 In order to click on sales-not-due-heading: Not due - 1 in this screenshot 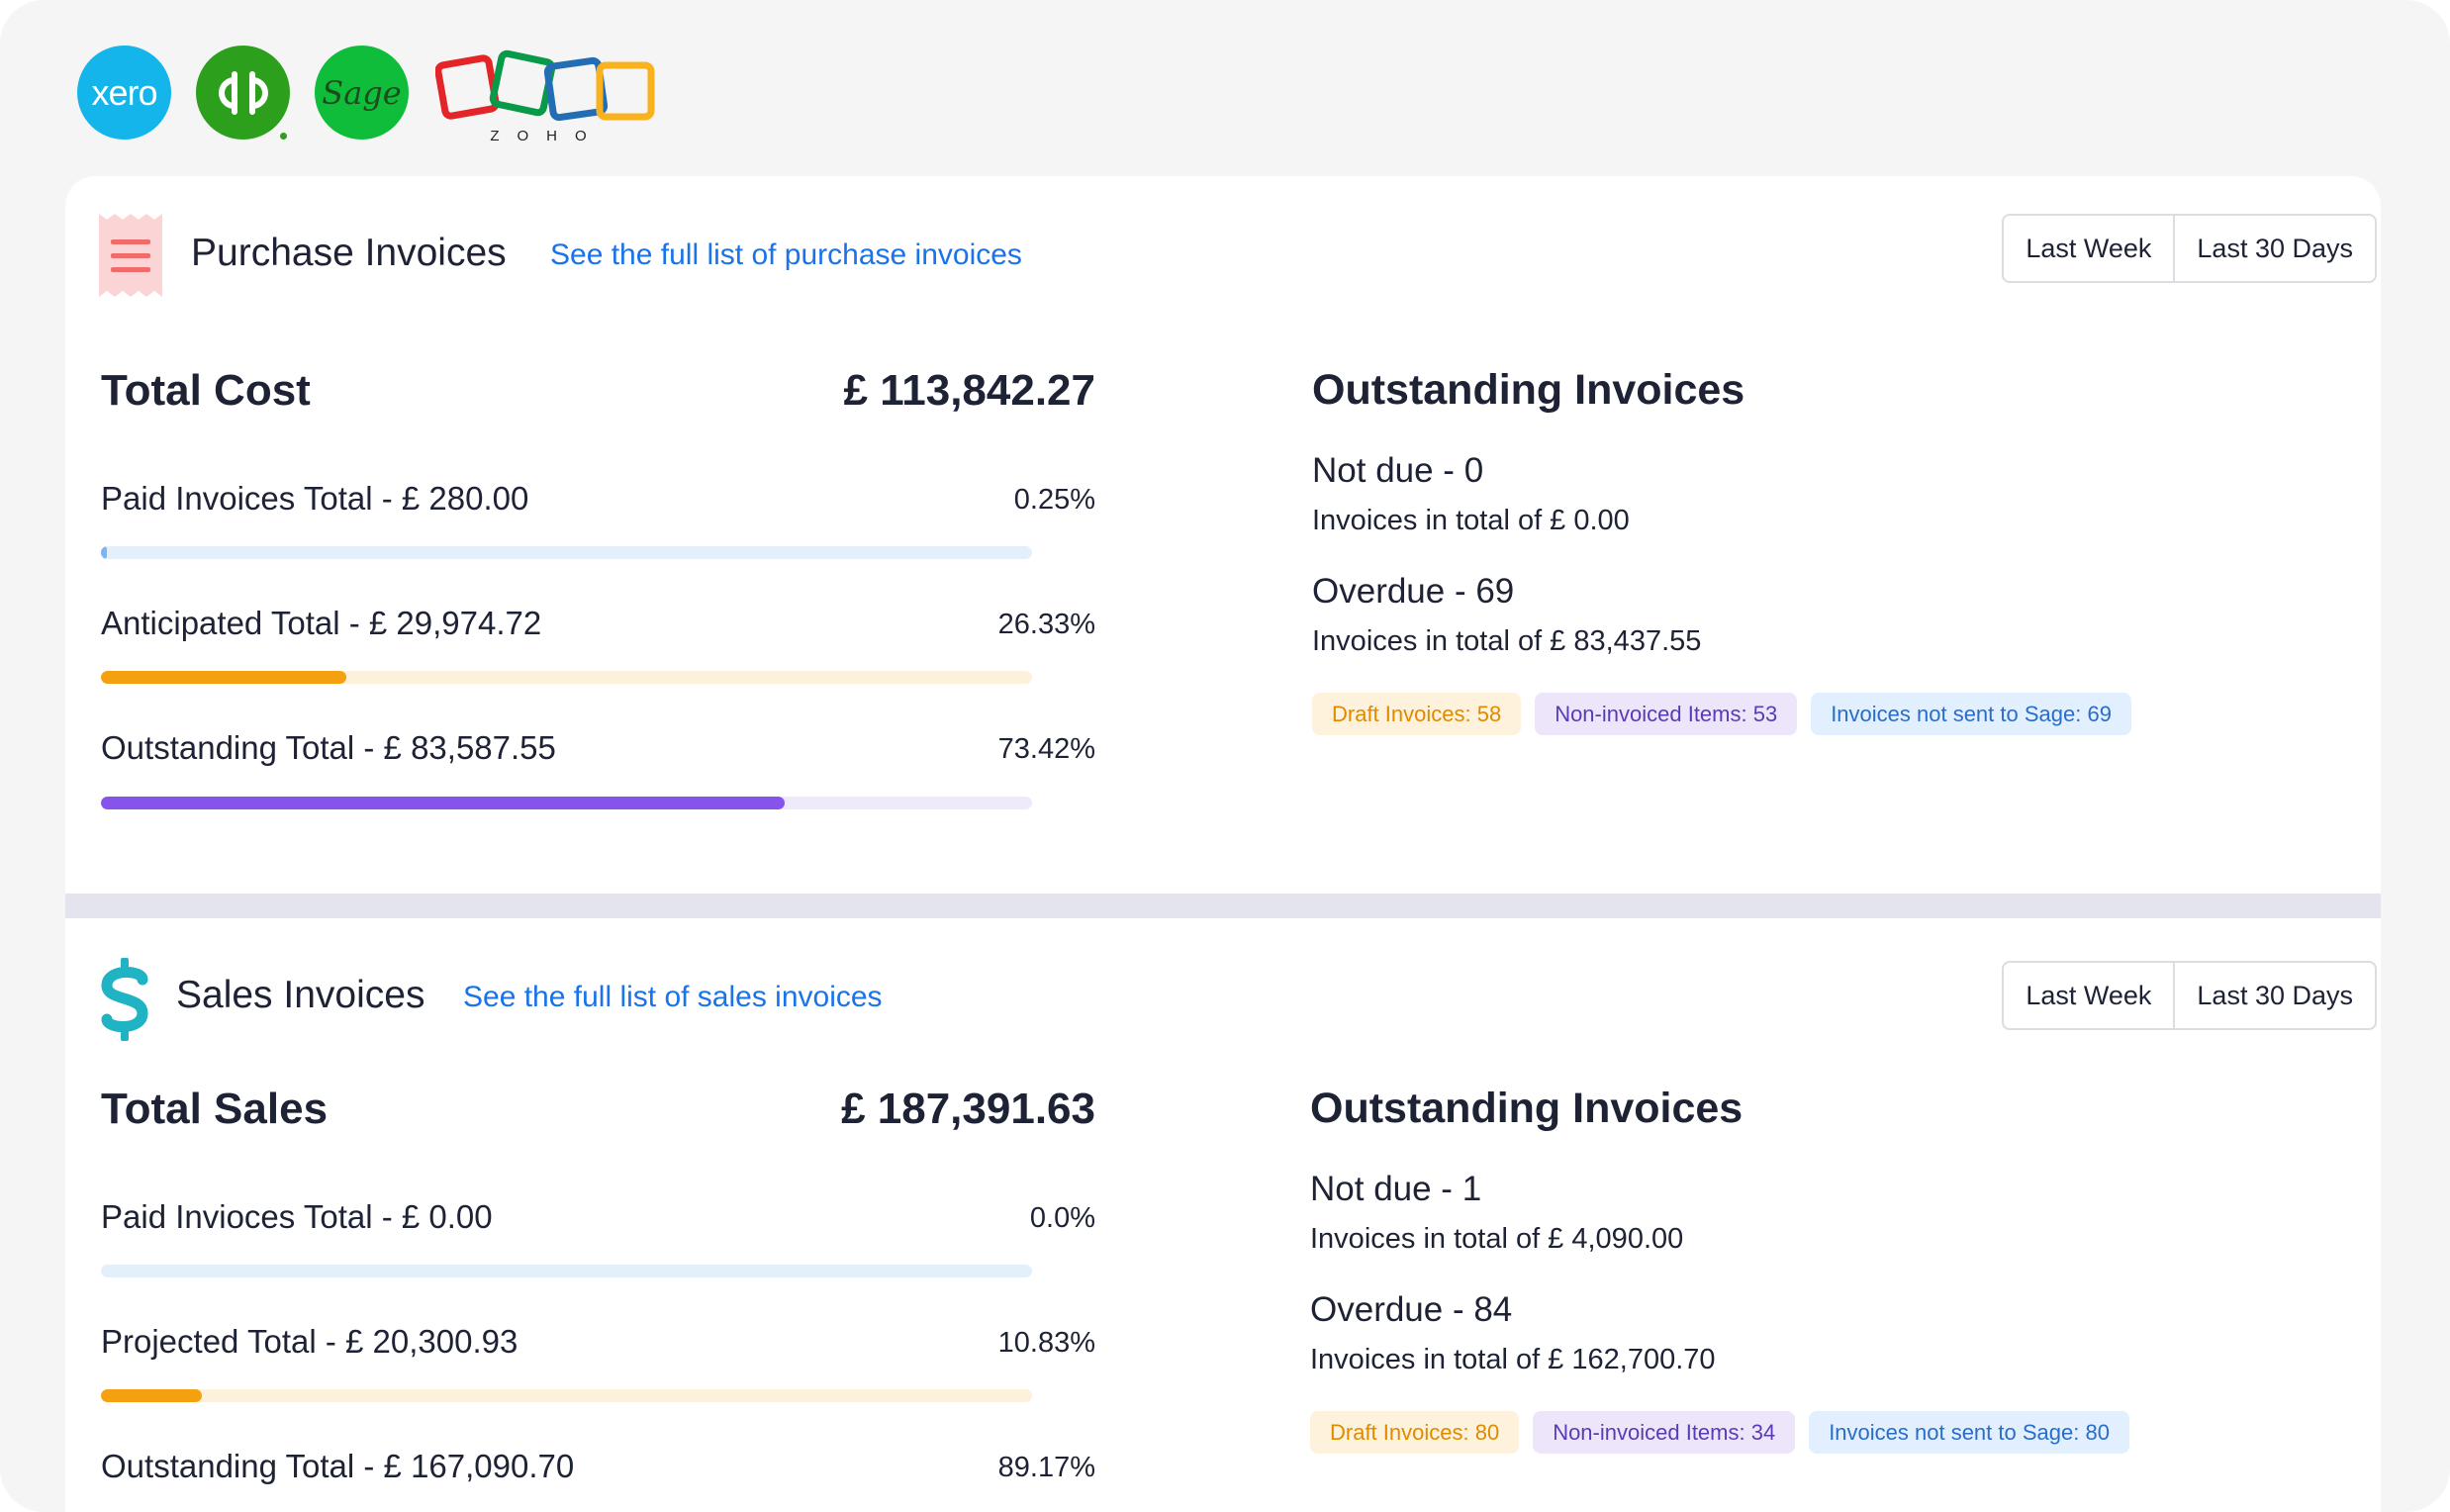, I will do `click(1396, 1189)`.